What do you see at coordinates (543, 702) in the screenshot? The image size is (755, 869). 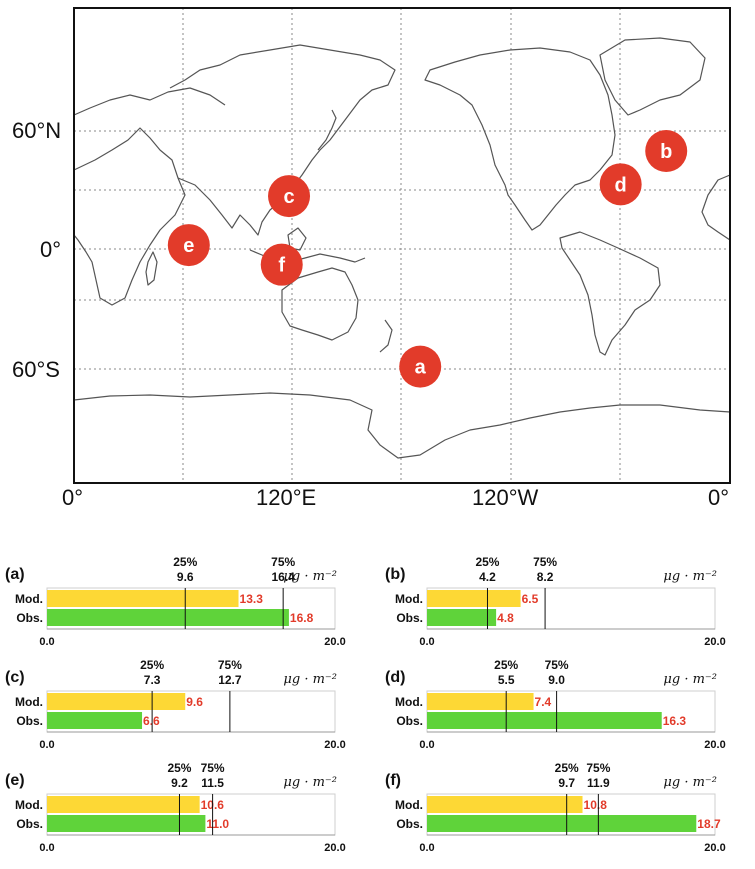 I see `mod-value-label: 7.4` at bounding box center [543, 702].